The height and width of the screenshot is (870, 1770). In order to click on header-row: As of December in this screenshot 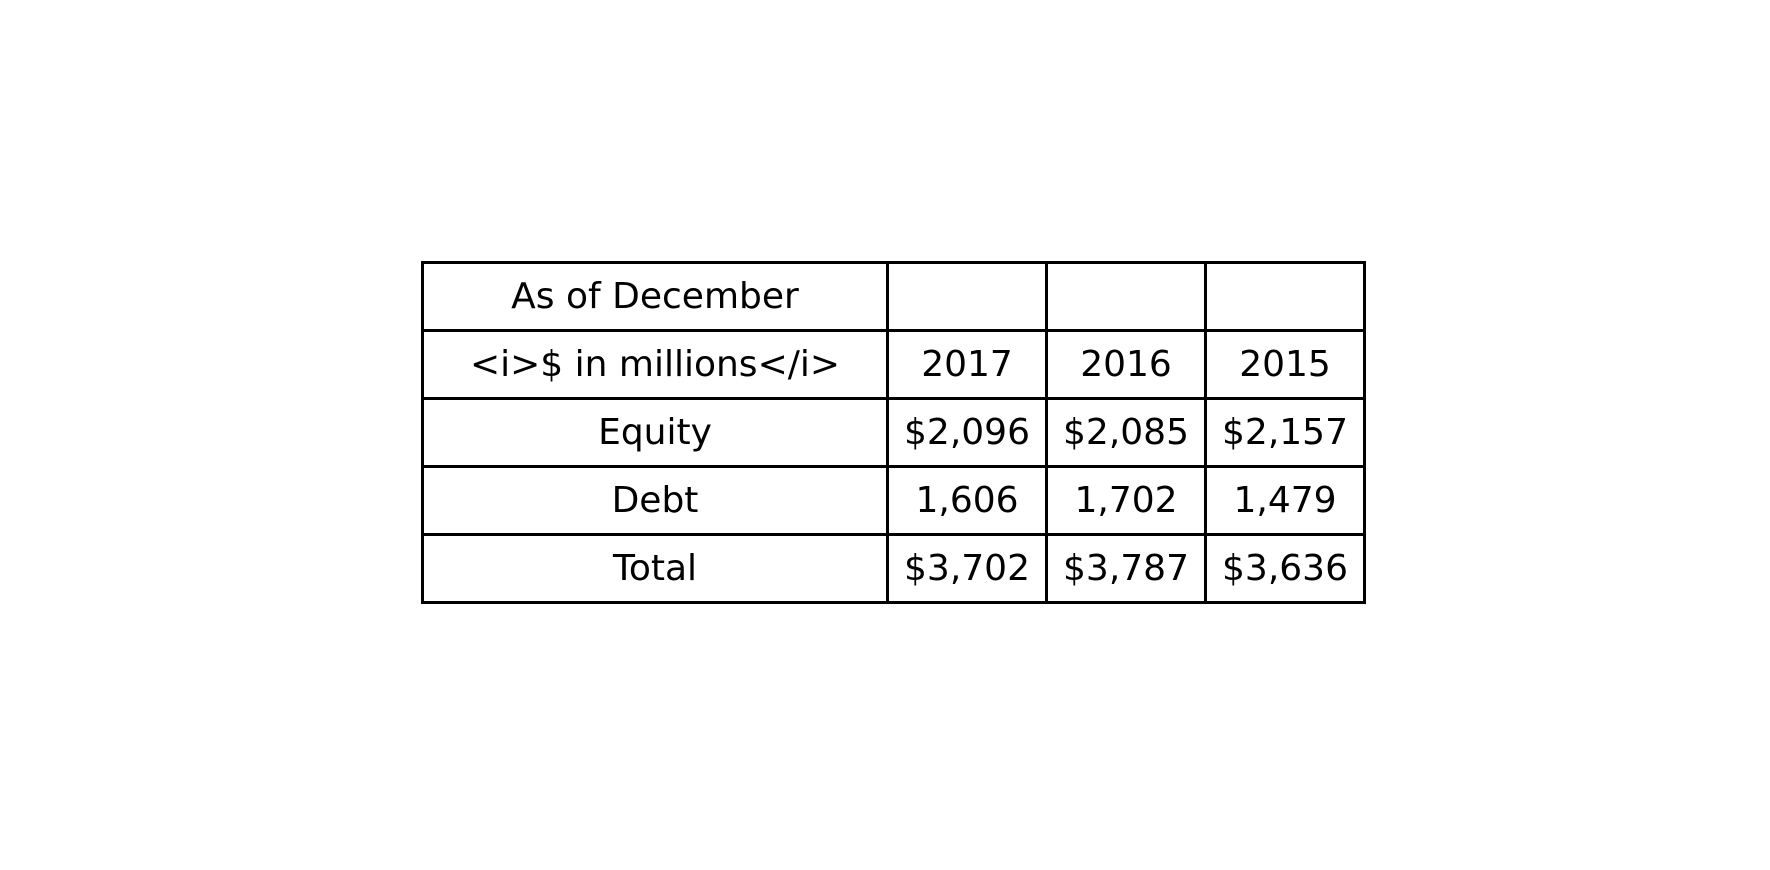, I will do `click(893, 296)`.